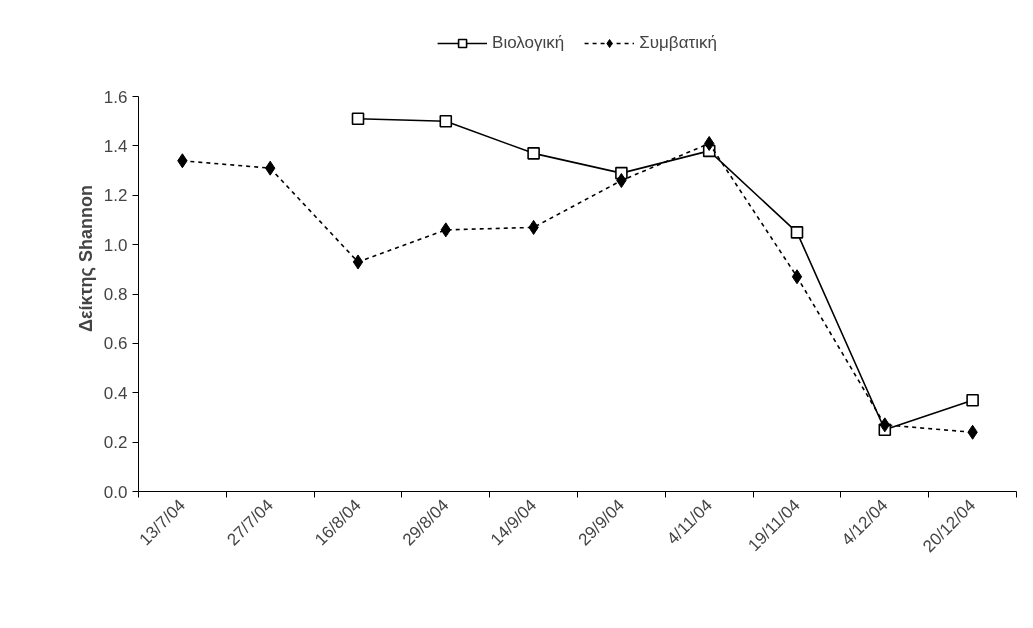 The height and width of the screenshot is (628, 1033). I want to click on y-tick-label: 0.2, so click(115, 443).